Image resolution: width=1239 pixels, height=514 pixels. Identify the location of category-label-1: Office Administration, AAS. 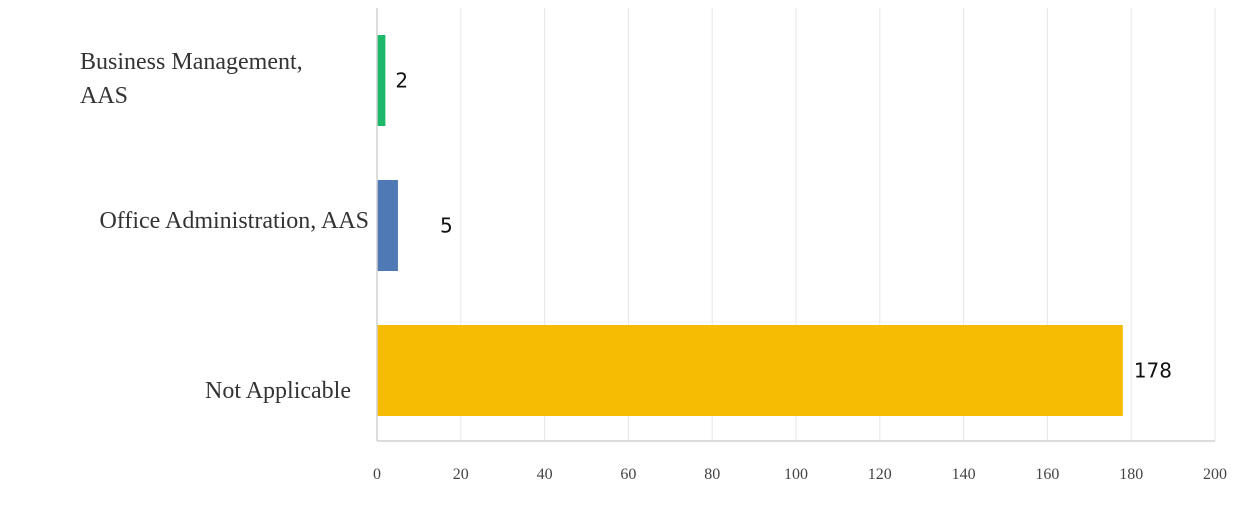
(234, 221).